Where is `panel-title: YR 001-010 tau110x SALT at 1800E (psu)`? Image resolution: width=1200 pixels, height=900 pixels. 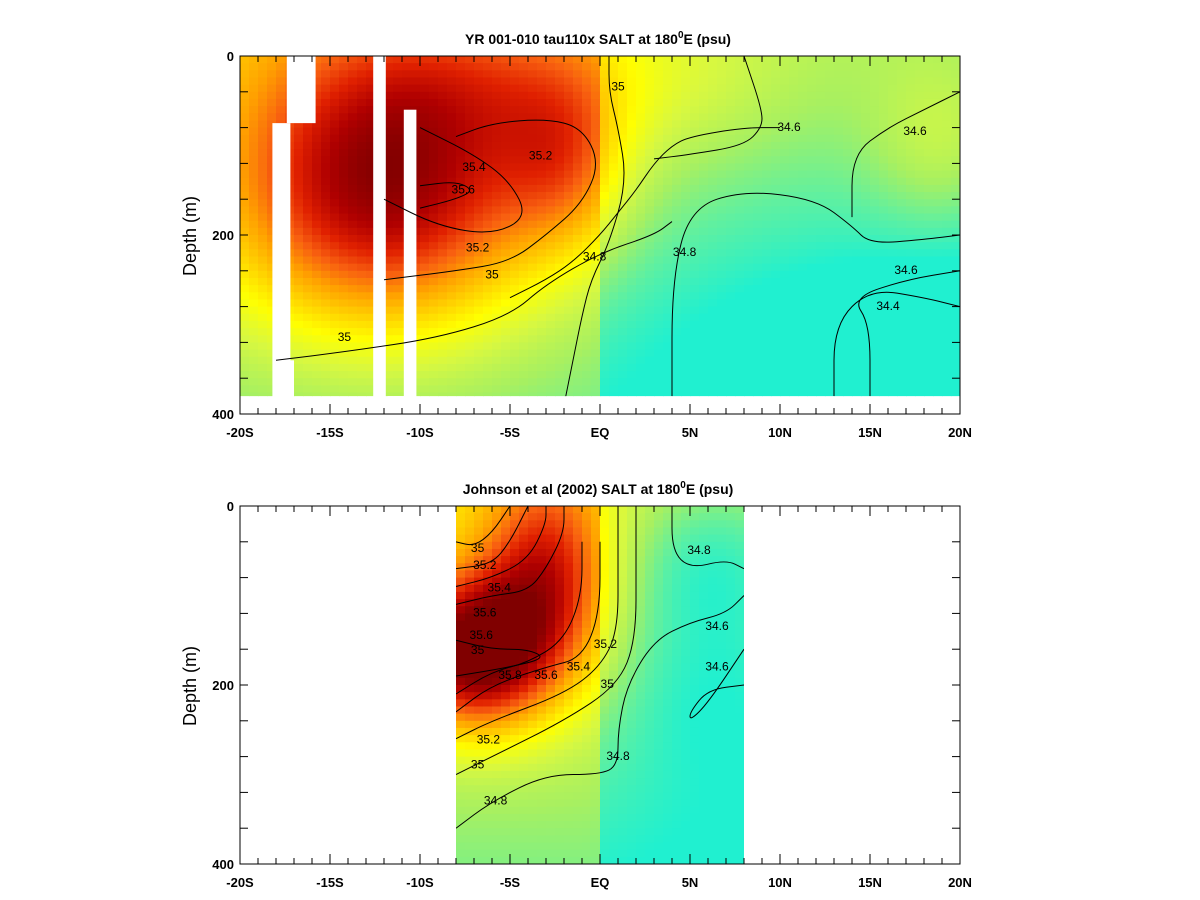
panel-title: YR 001-010 tau110x SALT at 1800E (psu) is located at coordinates (598, 38).